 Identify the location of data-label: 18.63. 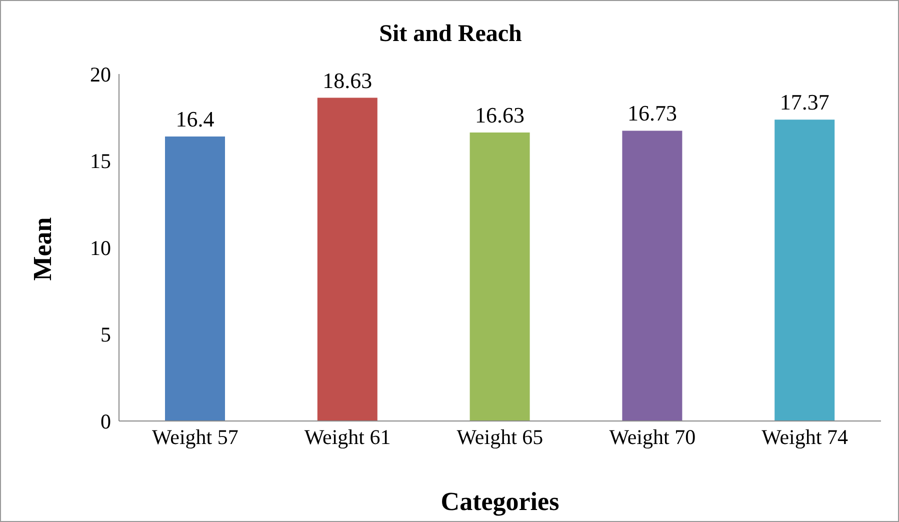
(347, 80).